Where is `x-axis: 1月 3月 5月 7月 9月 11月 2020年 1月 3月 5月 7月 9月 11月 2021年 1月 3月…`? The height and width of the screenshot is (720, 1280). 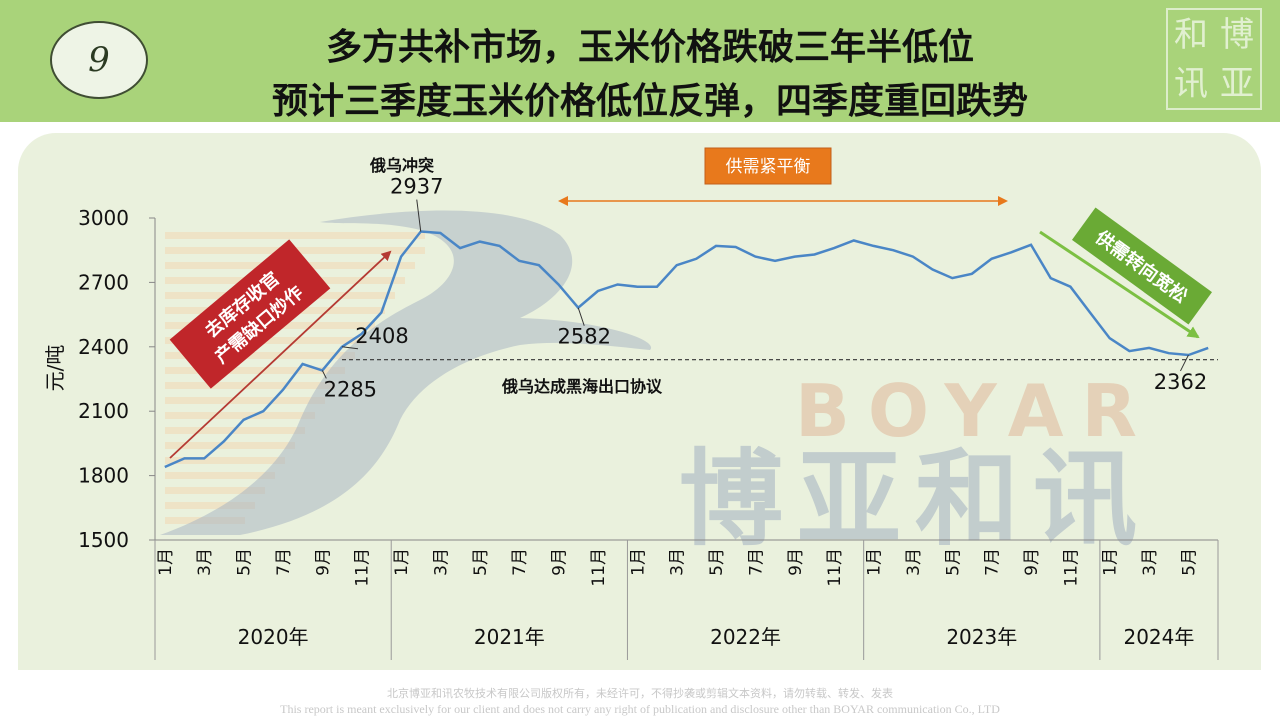
x-axis: 1月 3月 5月 7月 9月 11月 2020年 1月 3月 5月 7月 9月 11月 2021年 1月 3月… is located at coordinates (686, 599).